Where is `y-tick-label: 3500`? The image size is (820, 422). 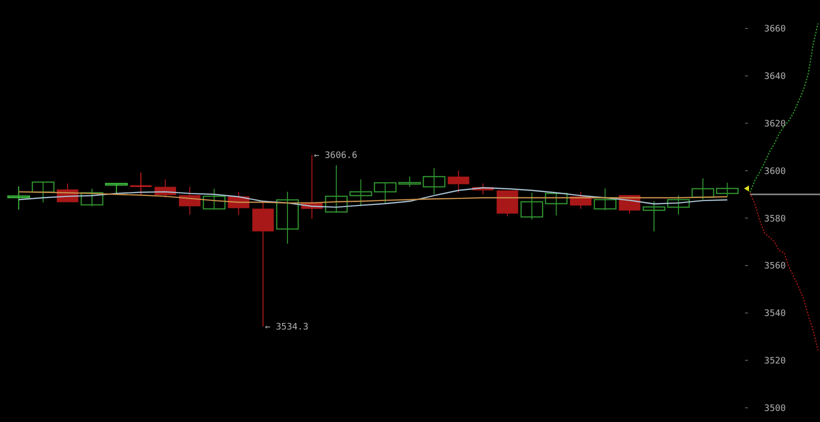
y-tick-label: 3500 is located at coordinates (775, 409).